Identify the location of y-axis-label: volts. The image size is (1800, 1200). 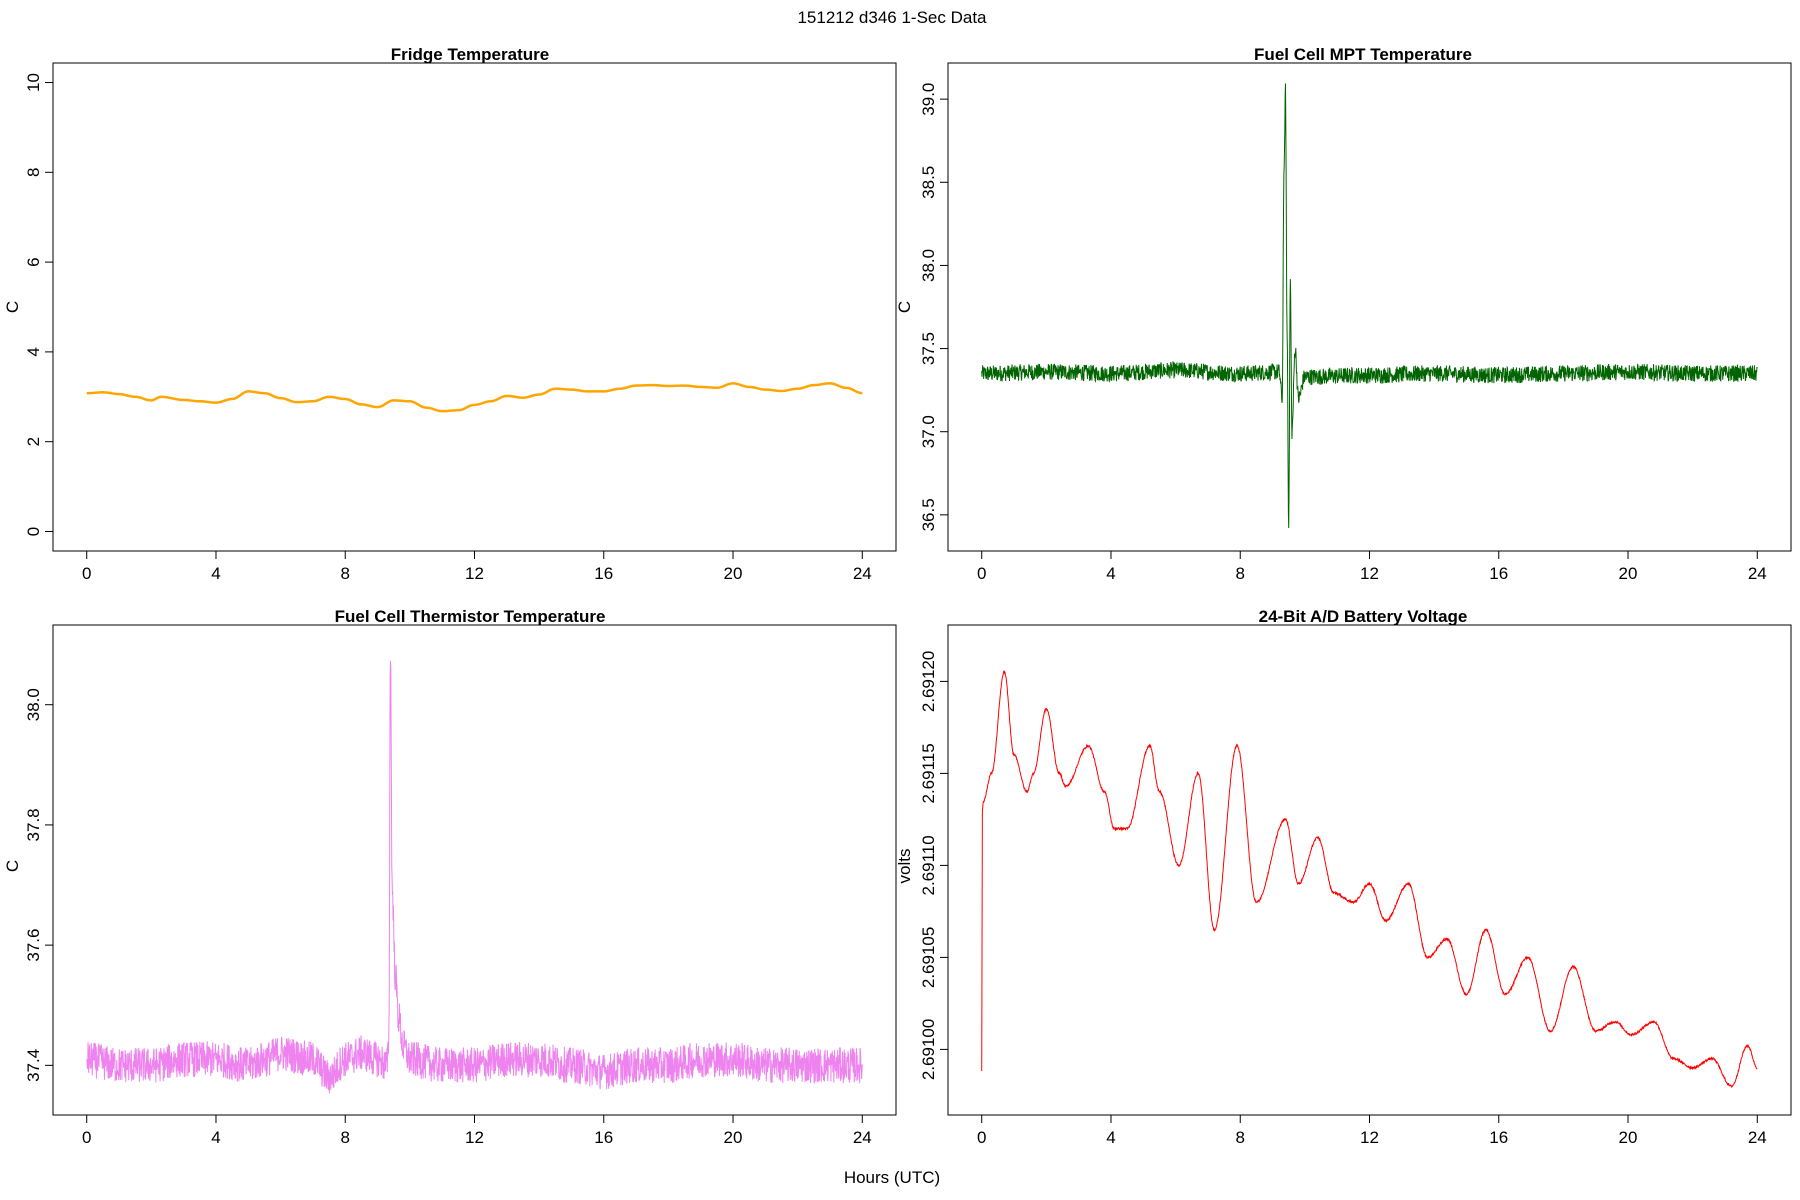
(904, 866).